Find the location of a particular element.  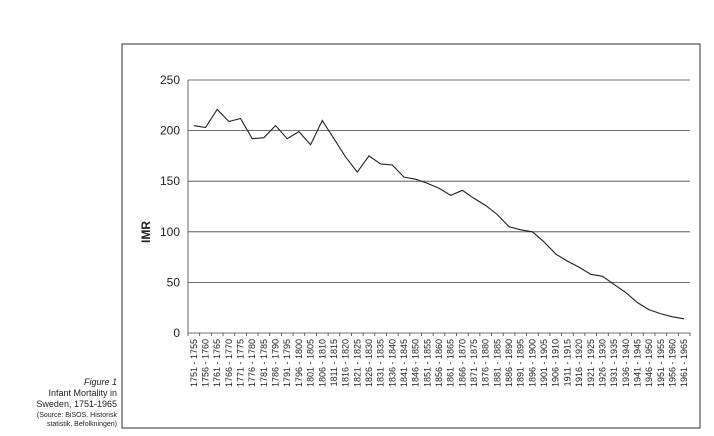

x-tick-label: 1841 - 1845 is located at coordinates (404, 363).